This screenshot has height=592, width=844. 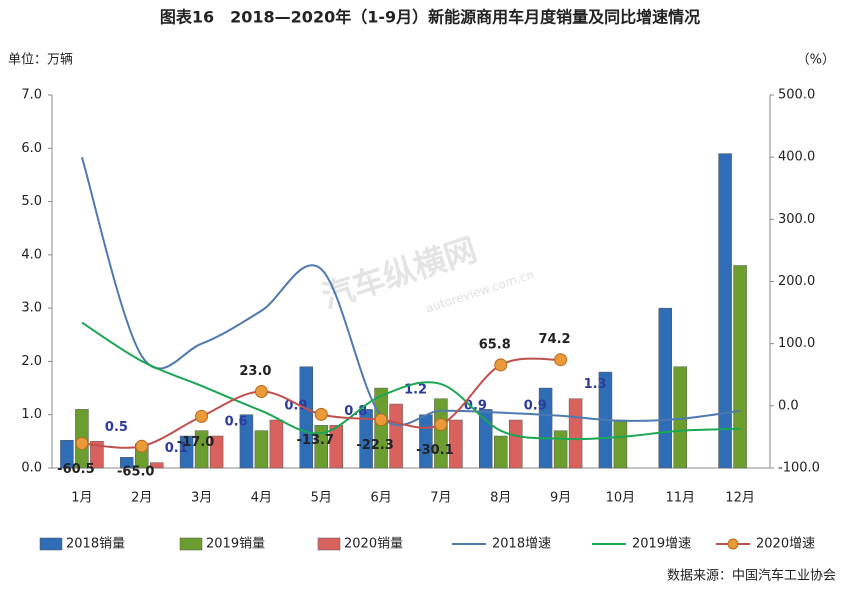 I want to click on x-tick-label: 3月, so click(x=201, y=498).